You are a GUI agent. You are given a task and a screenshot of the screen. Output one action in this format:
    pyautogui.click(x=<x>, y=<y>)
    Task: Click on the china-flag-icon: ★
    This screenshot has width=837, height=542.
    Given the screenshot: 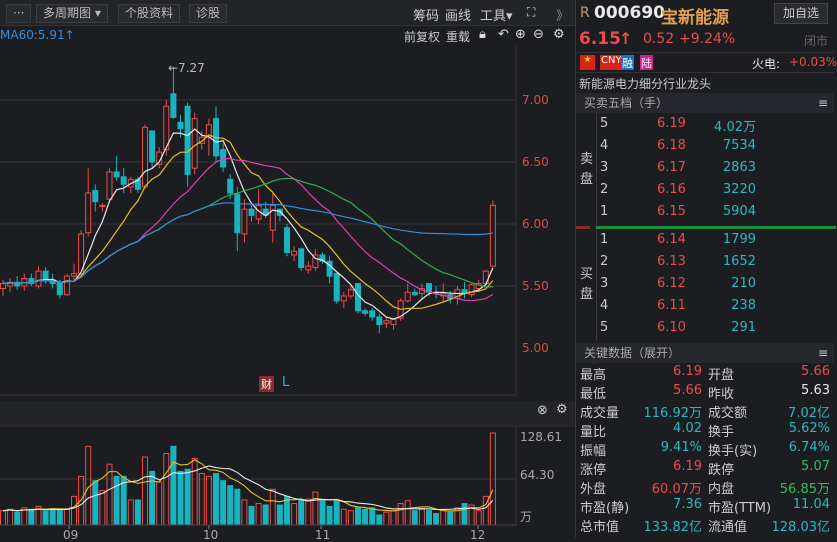 What is the action you would take?
    pyautogui.click(x=587, y=62)
    